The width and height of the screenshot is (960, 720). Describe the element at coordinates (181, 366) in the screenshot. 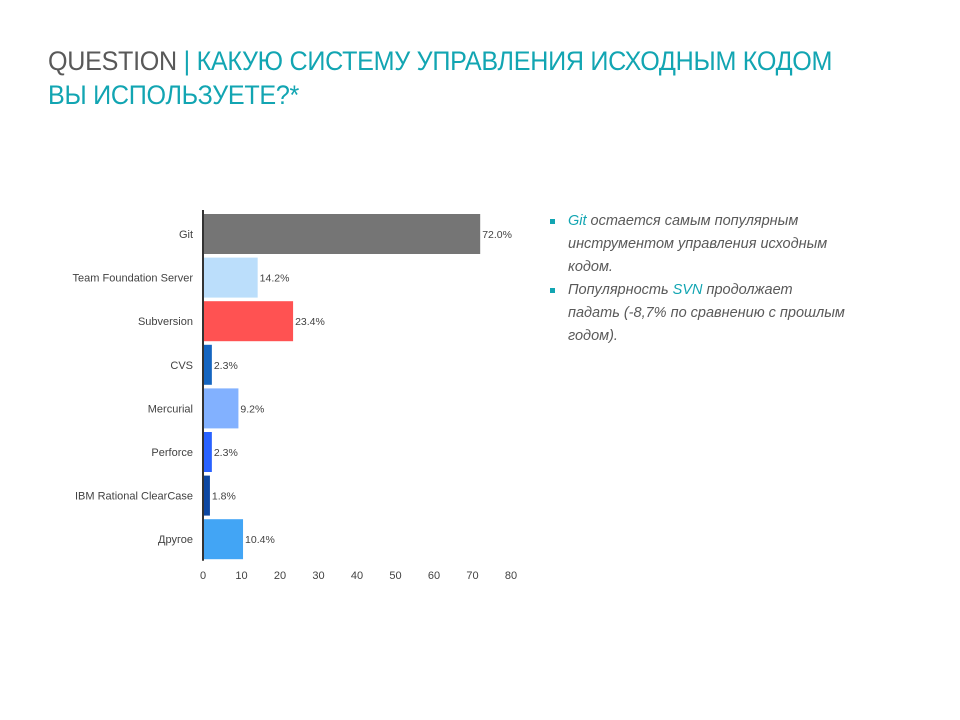

I see `category-label: CVS` at that location.